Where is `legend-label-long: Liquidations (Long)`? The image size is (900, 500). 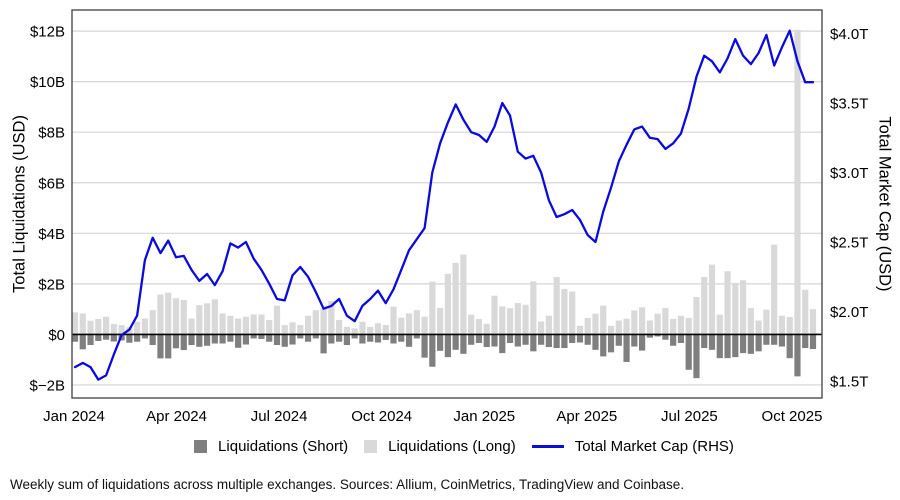 legend-label-long: Liquidations (Long) is located at coordinates (452, 446).